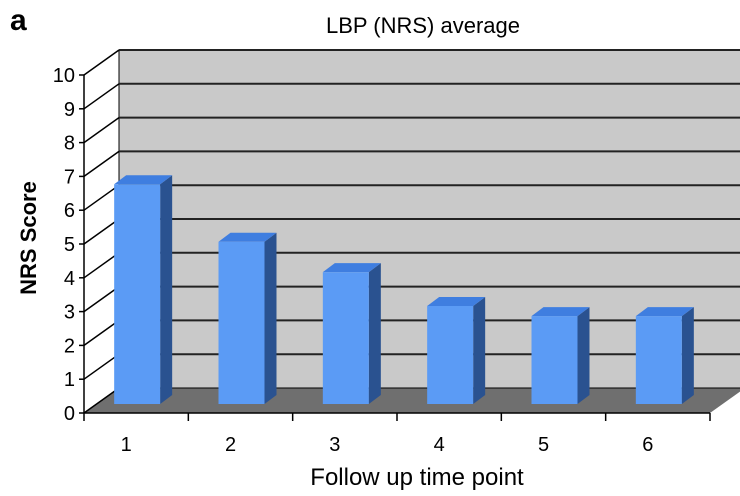 This screenshot has height=496, width=740. I want to click on x-tick-label-3: 3, so click(334, 445).